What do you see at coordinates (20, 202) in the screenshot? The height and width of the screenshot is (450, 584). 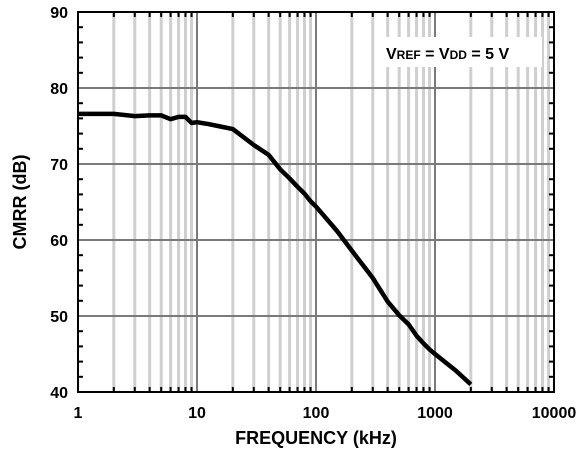 I see `y-axis-title: CMRR (dB)` at bounding box center [20, 202].